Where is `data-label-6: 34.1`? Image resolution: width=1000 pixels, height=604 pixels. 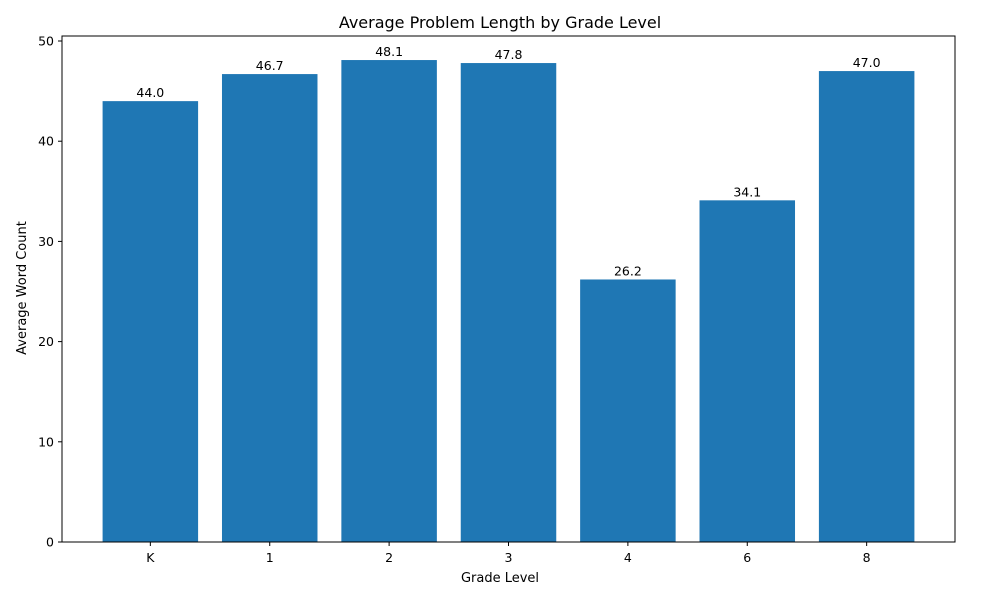 data-label-6: 34.1 is located at coordinates (747, 191).